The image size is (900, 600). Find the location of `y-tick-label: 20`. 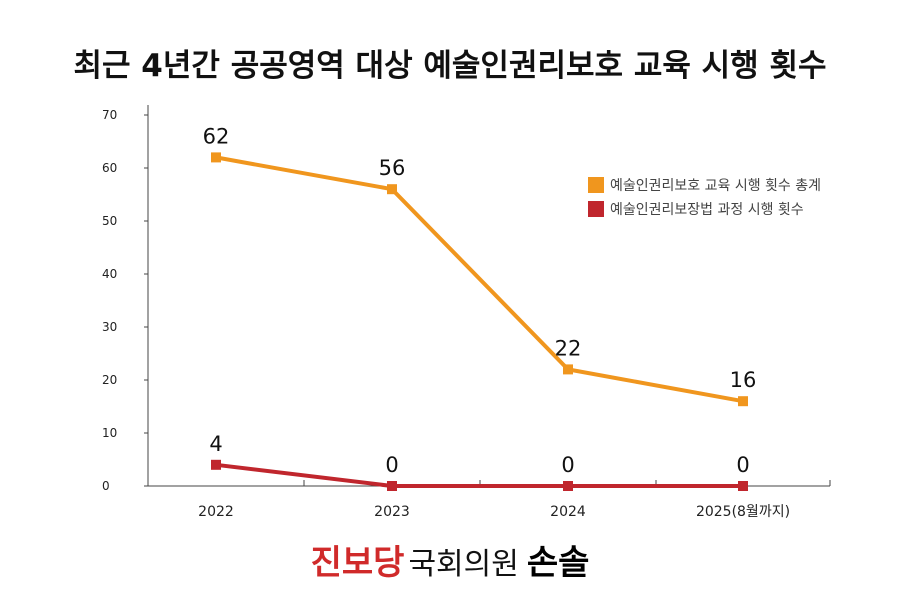

y-tick-label: 20 is located at coordinates (109, 380).